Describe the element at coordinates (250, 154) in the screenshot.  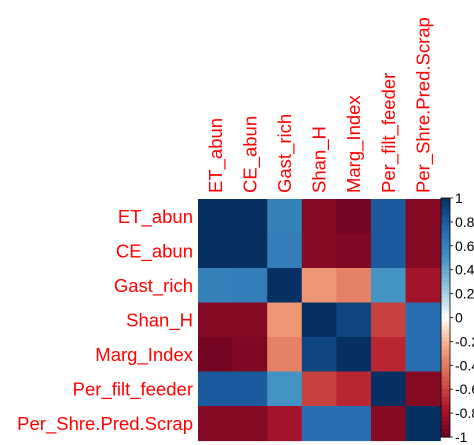
I see `column-label: CE_abun` at that location.